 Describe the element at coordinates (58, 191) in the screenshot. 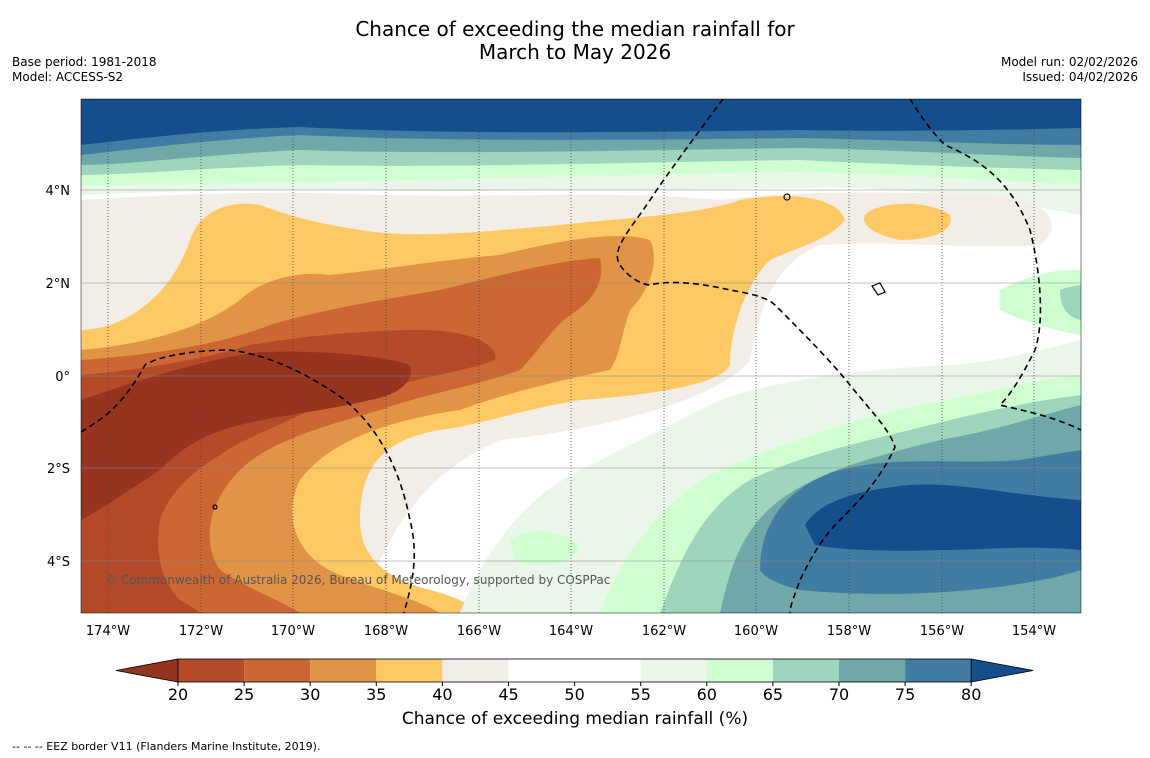

I see `lat-label: 4°N` at that location.